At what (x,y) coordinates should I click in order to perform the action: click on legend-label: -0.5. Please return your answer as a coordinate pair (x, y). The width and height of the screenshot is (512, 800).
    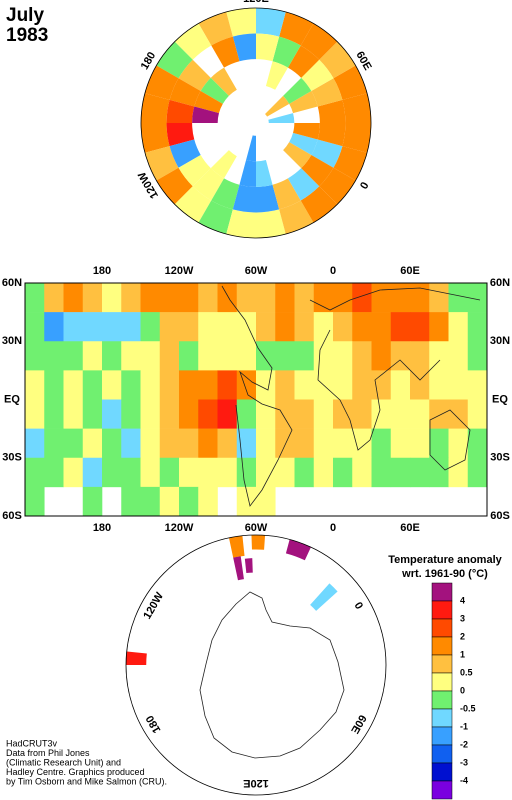
    Looking at the image, I should click on (468, 708).